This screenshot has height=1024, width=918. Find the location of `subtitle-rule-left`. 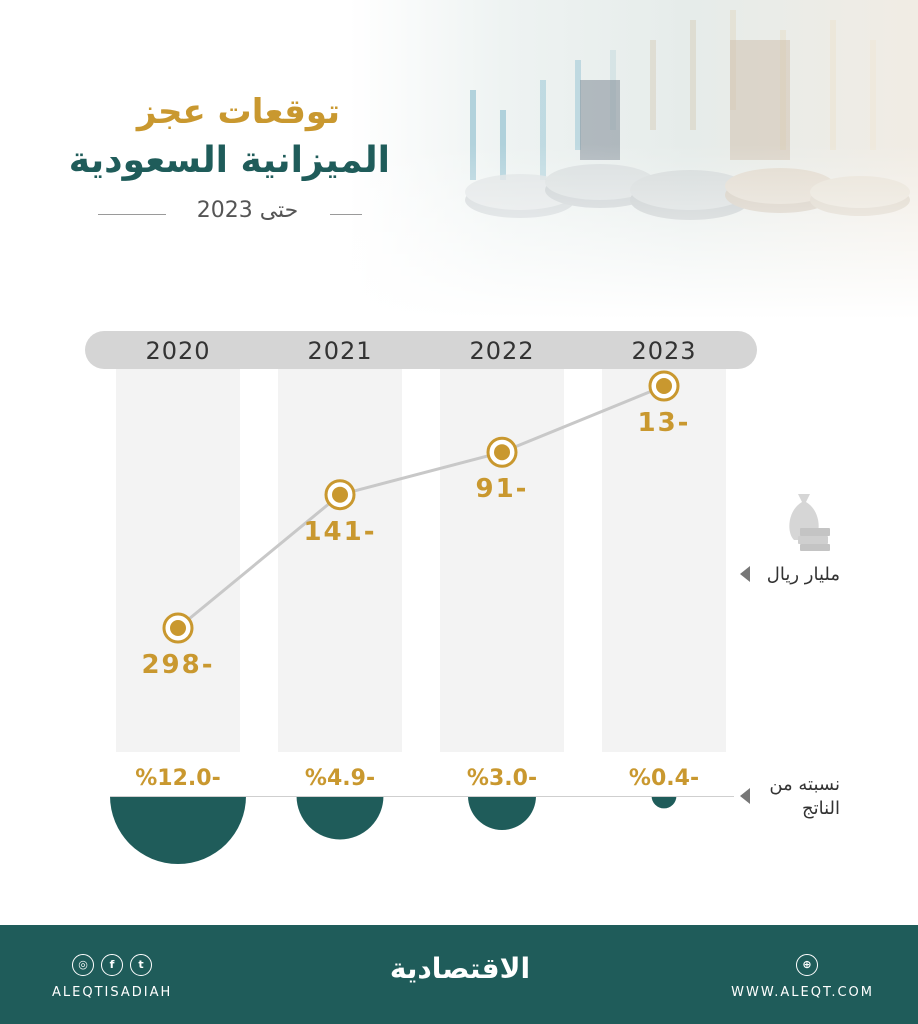

subtitle-rule-left is located at coordinates (132, 214).